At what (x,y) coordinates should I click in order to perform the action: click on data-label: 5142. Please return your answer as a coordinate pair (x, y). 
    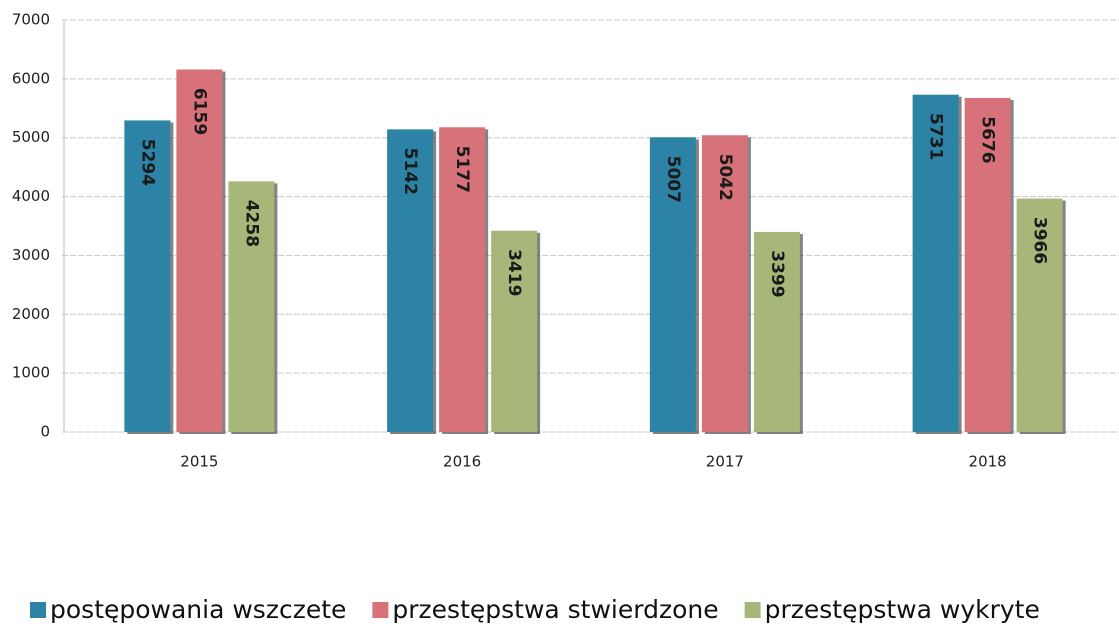
    Looking at the image, I should click on (410, 171).